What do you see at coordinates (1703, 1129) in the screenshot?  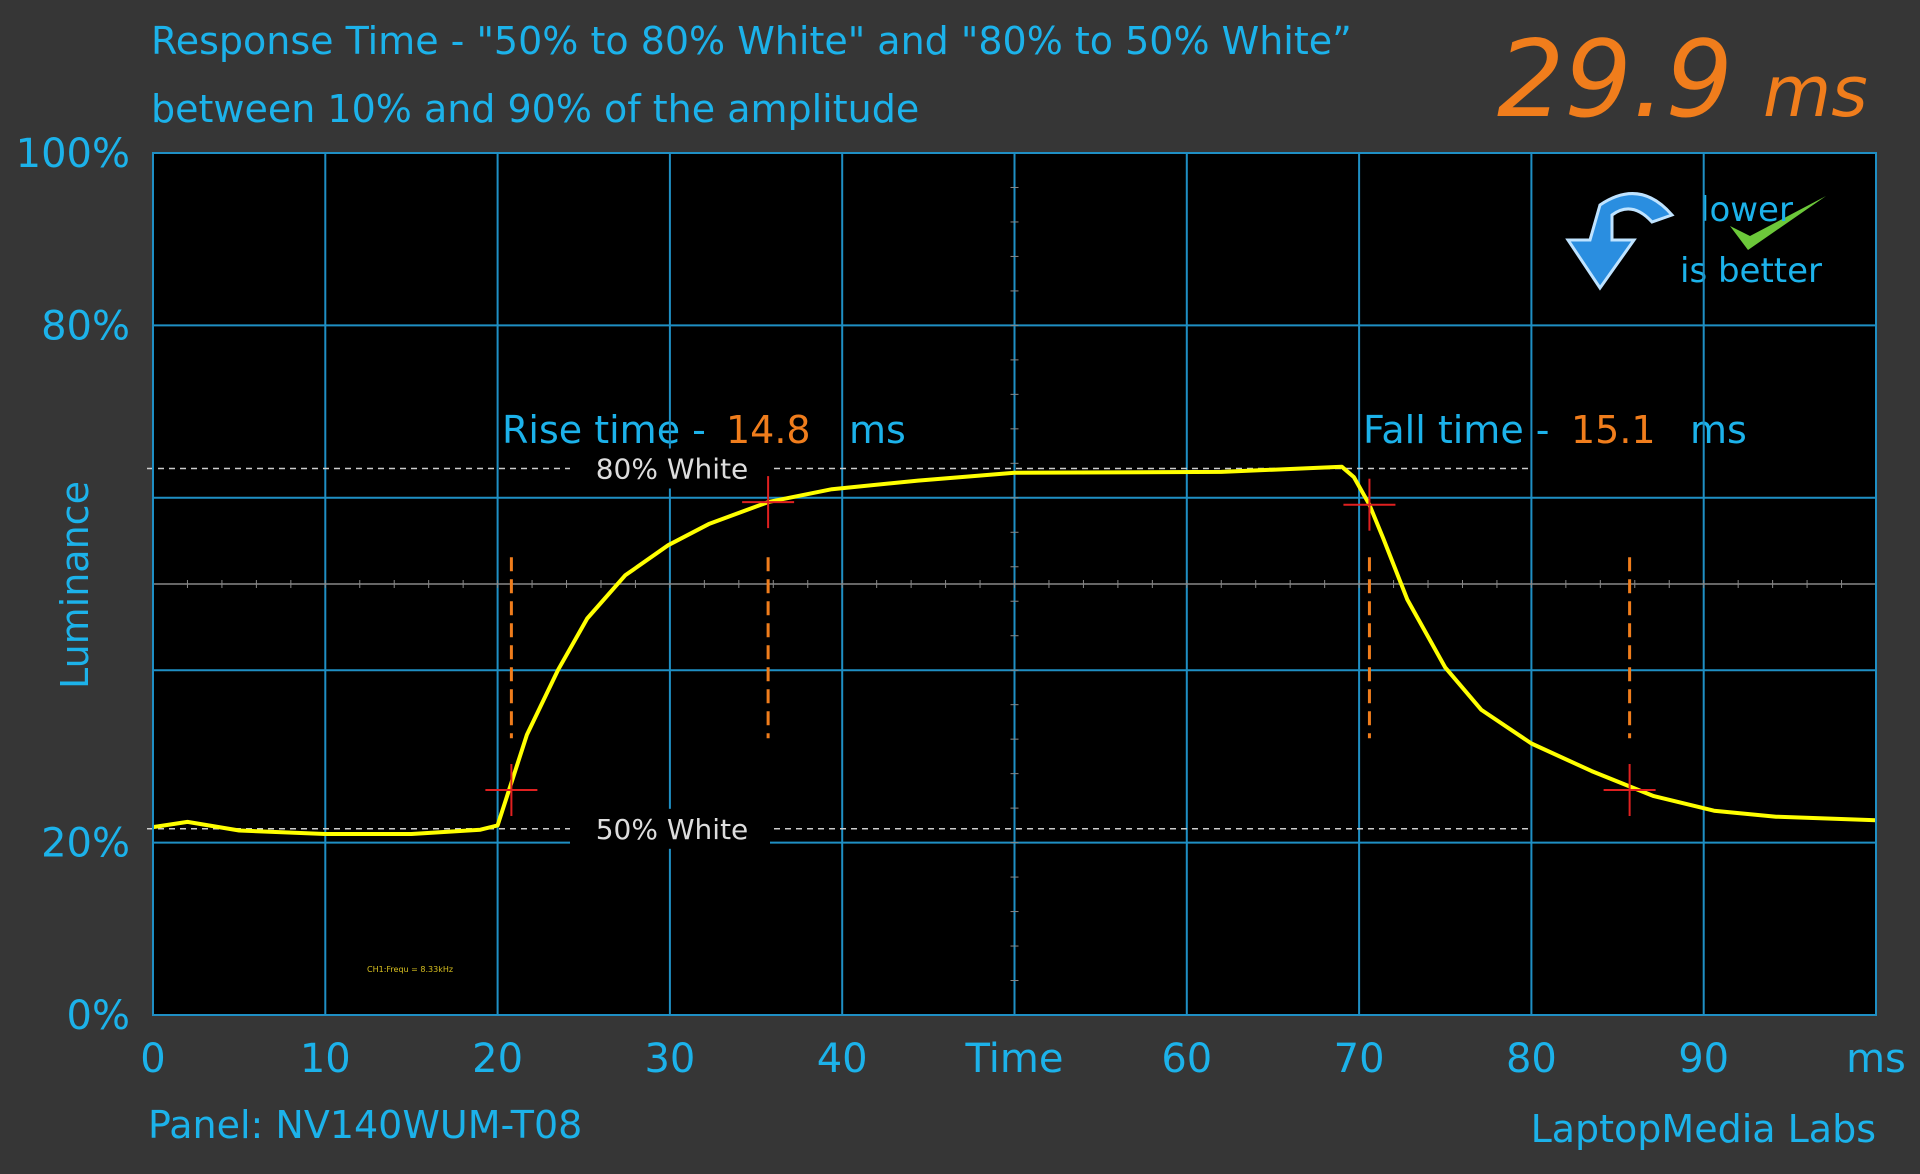 I see `credit: LaptopMedia Labs` at bounding box center [1703, 1129].